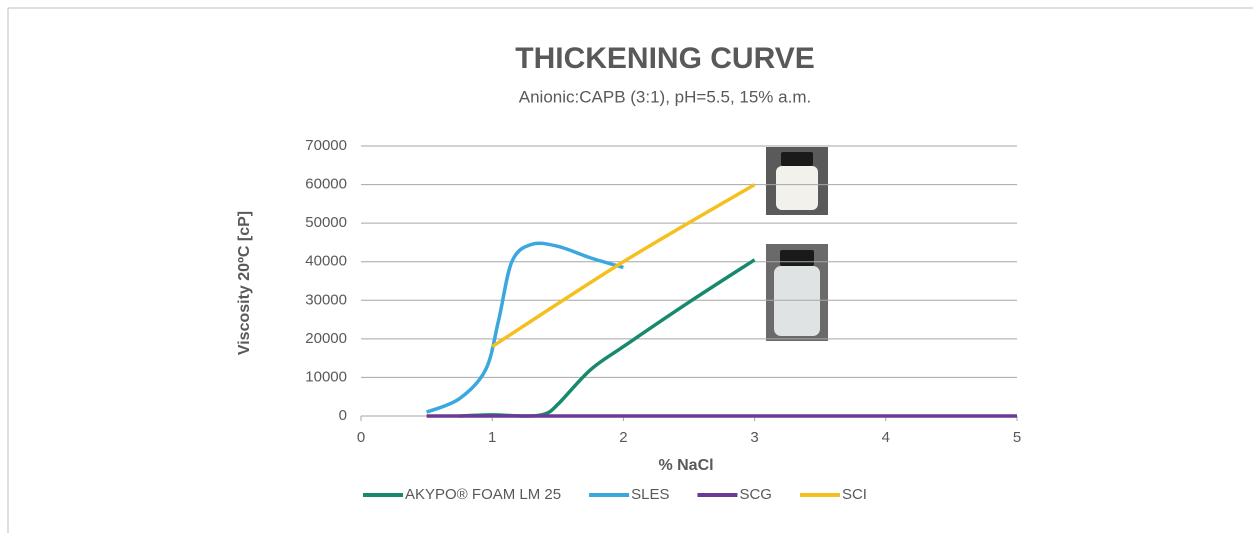 The height and width of the screenshot is (533, 1253). Describe the element at coordinates (326, 222) in the screenshot. I see `y-tick-label: 50000` at that location.